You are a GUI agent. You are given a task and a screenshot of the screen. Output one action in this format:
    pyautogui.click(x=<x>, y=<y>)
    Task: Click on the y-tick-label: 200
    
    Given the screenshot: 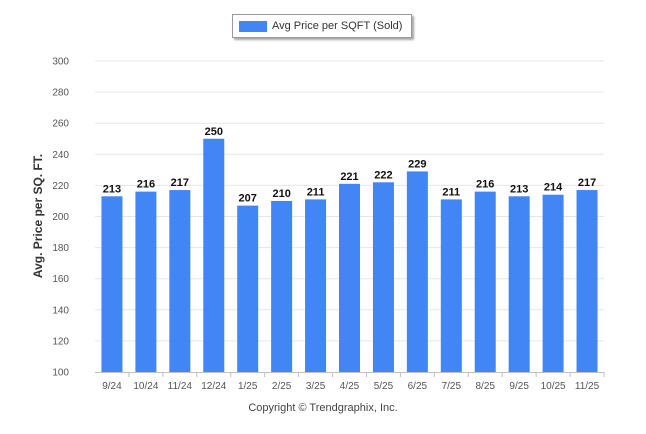 What is the action you would take?
    pyautogui.click(x=60, y=217)
    